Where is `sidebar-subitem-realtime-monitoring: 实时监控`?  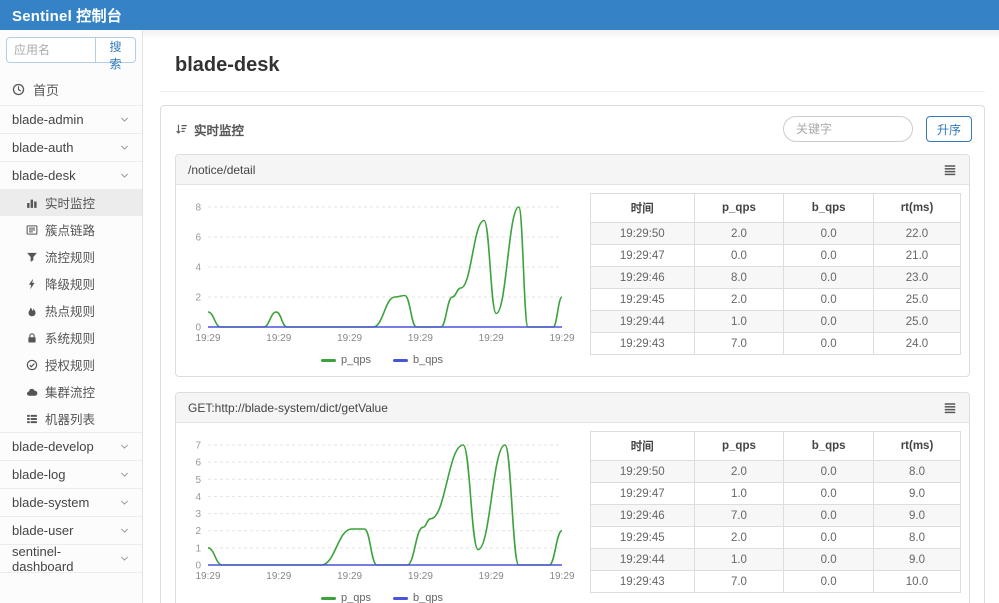 sidebar-subitem-realtime-monitoring: 实时监控 is located at coordinates (71, 202).